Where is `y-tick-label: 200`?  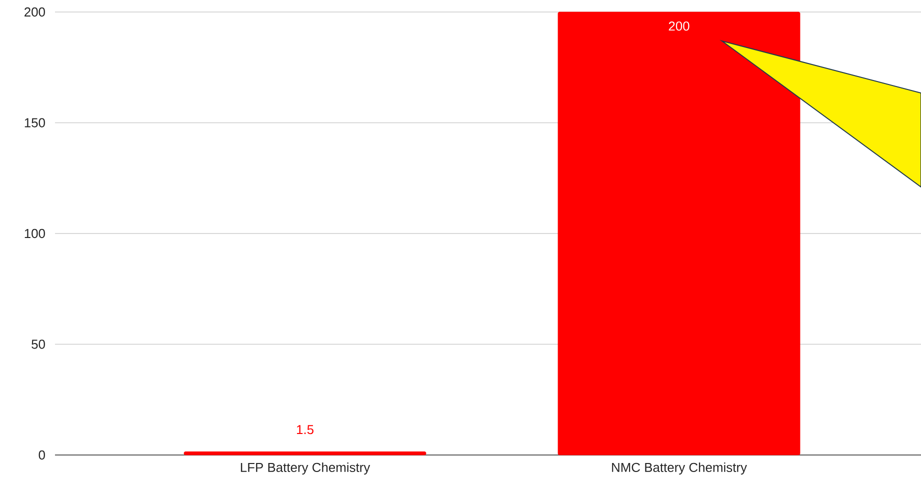
y-tick-label: 200 is located at coordinates (34, 12).